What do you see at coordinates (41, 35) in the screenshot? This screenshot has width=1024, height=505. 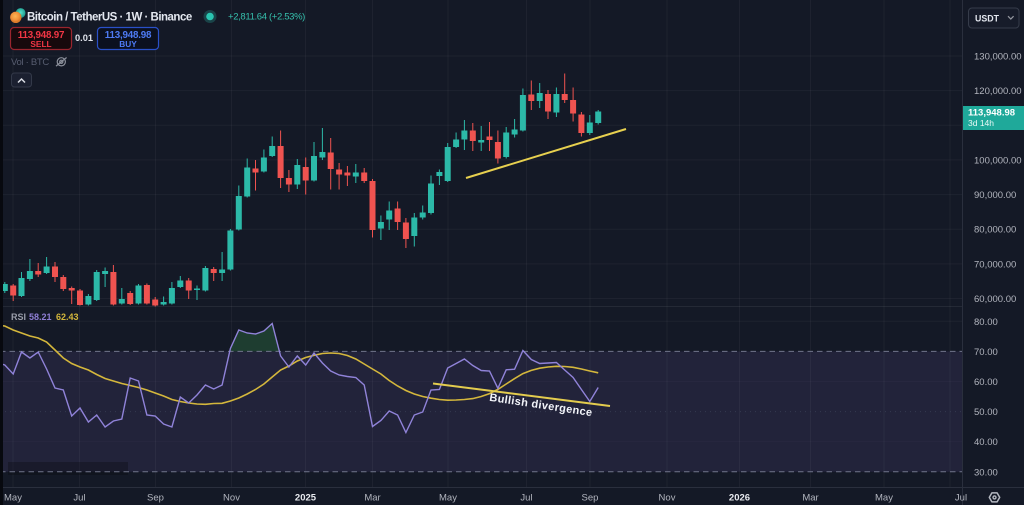 I see `svg-text: 113,948.97` at bounding box center [41, 35].